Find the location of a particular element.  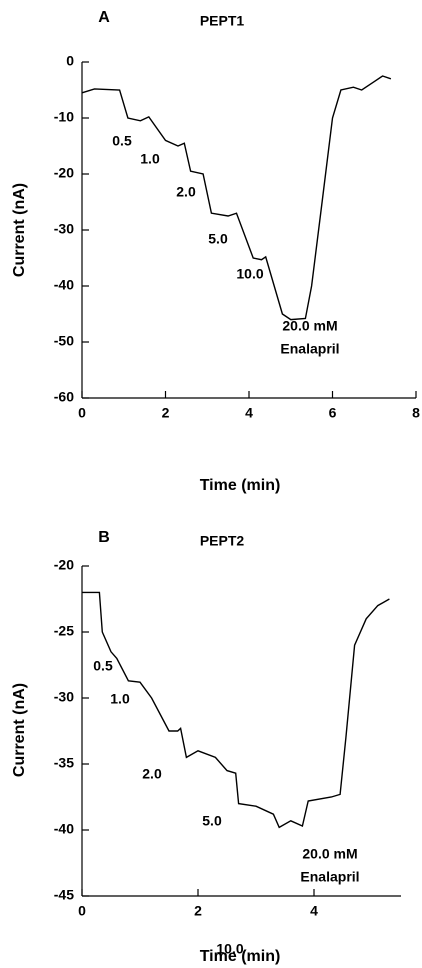

y-tick-label: -35 is located at coordinates (64, 763).